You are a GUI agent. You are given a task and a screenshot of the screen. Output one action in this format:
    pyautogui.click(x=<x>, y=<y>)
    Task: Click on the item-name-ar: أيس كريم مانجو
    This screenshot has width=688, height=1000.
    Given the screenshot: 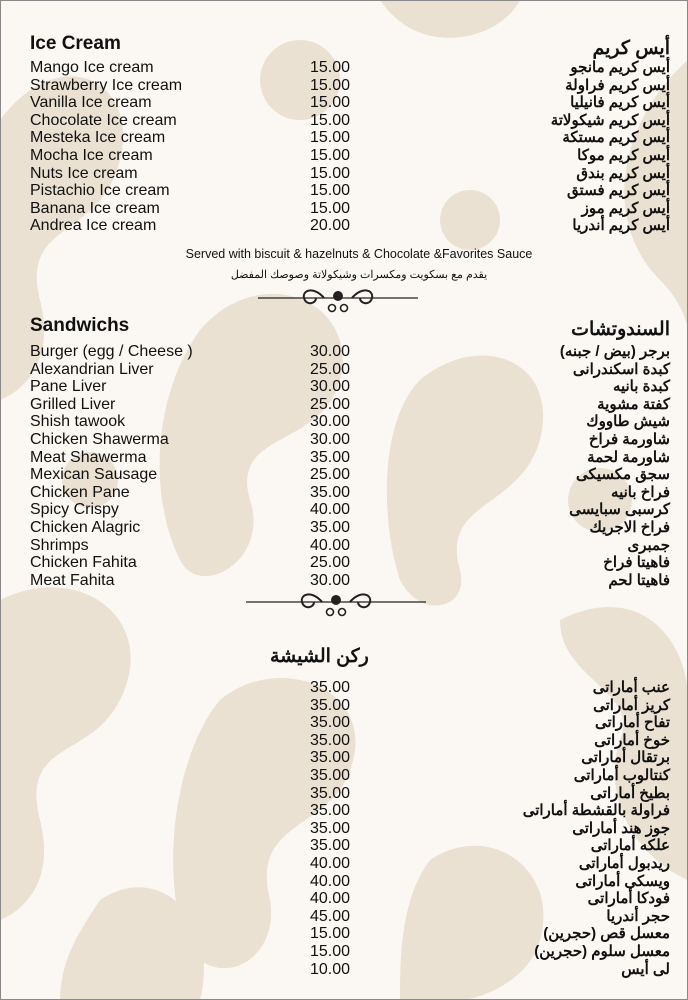 What is the action you would take?
    pyautogui.click(x=620, y=67)
    